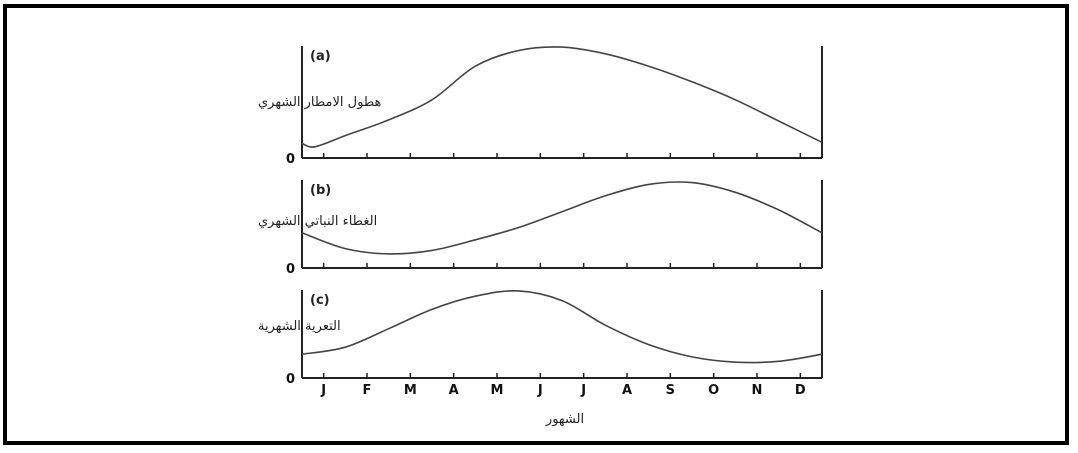 The image size is (1078, 453). Describe the element at coordinates (367, 390) in the screenshot. I see `x-tick-label: F` at that location.